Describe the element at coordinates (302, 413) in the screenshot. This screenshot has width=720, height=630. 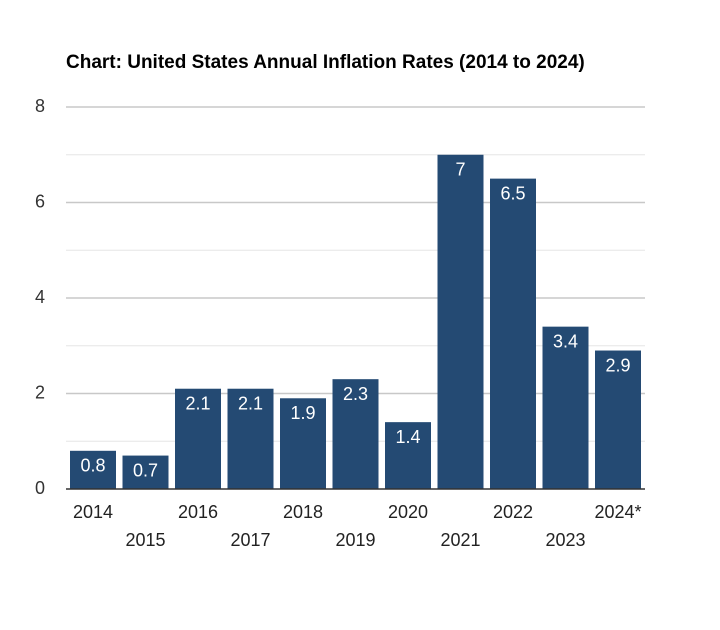
I see `data-label: 1.9` at that location.